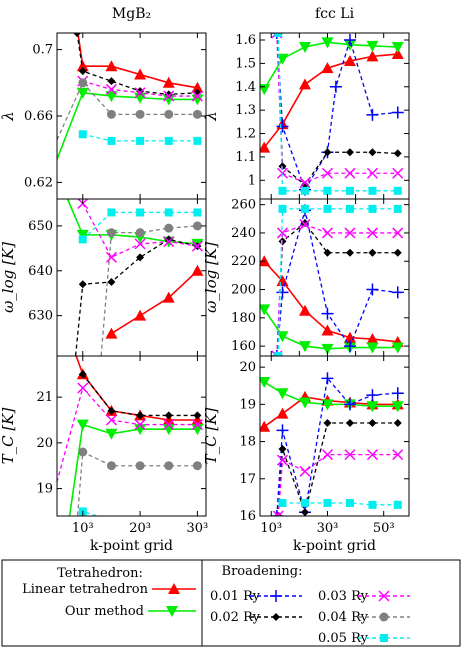 This screenshot has width=463, height=649. I want to click on series-line-0-02-ry, so click(337, 289).